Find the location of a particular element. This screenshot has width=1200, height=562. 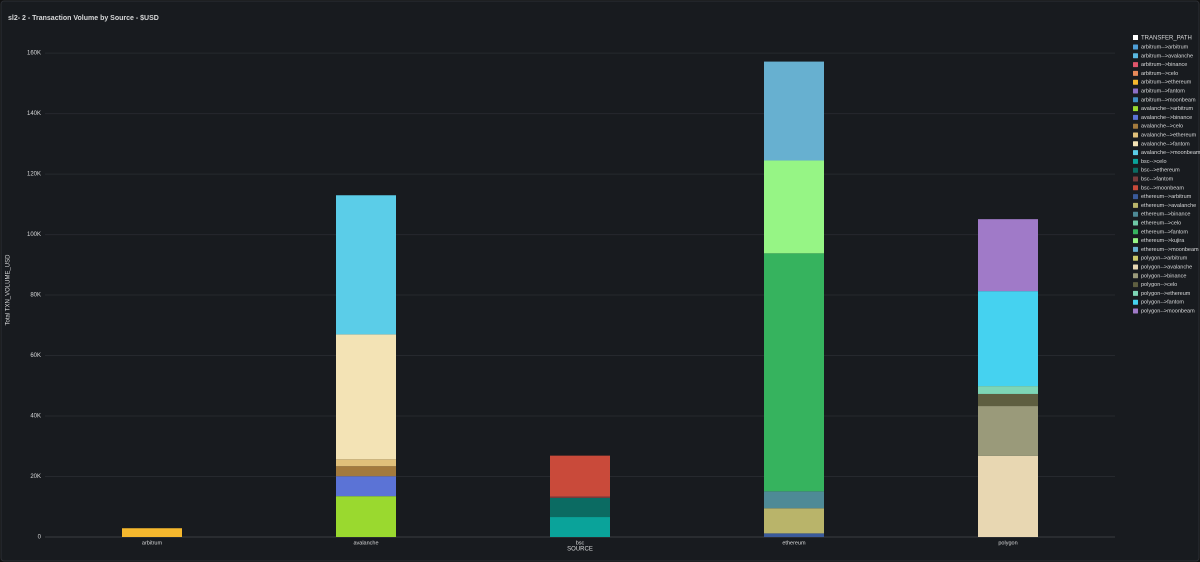

legend-label: ethereum-->fantom is located at coordinates (1164, 232).